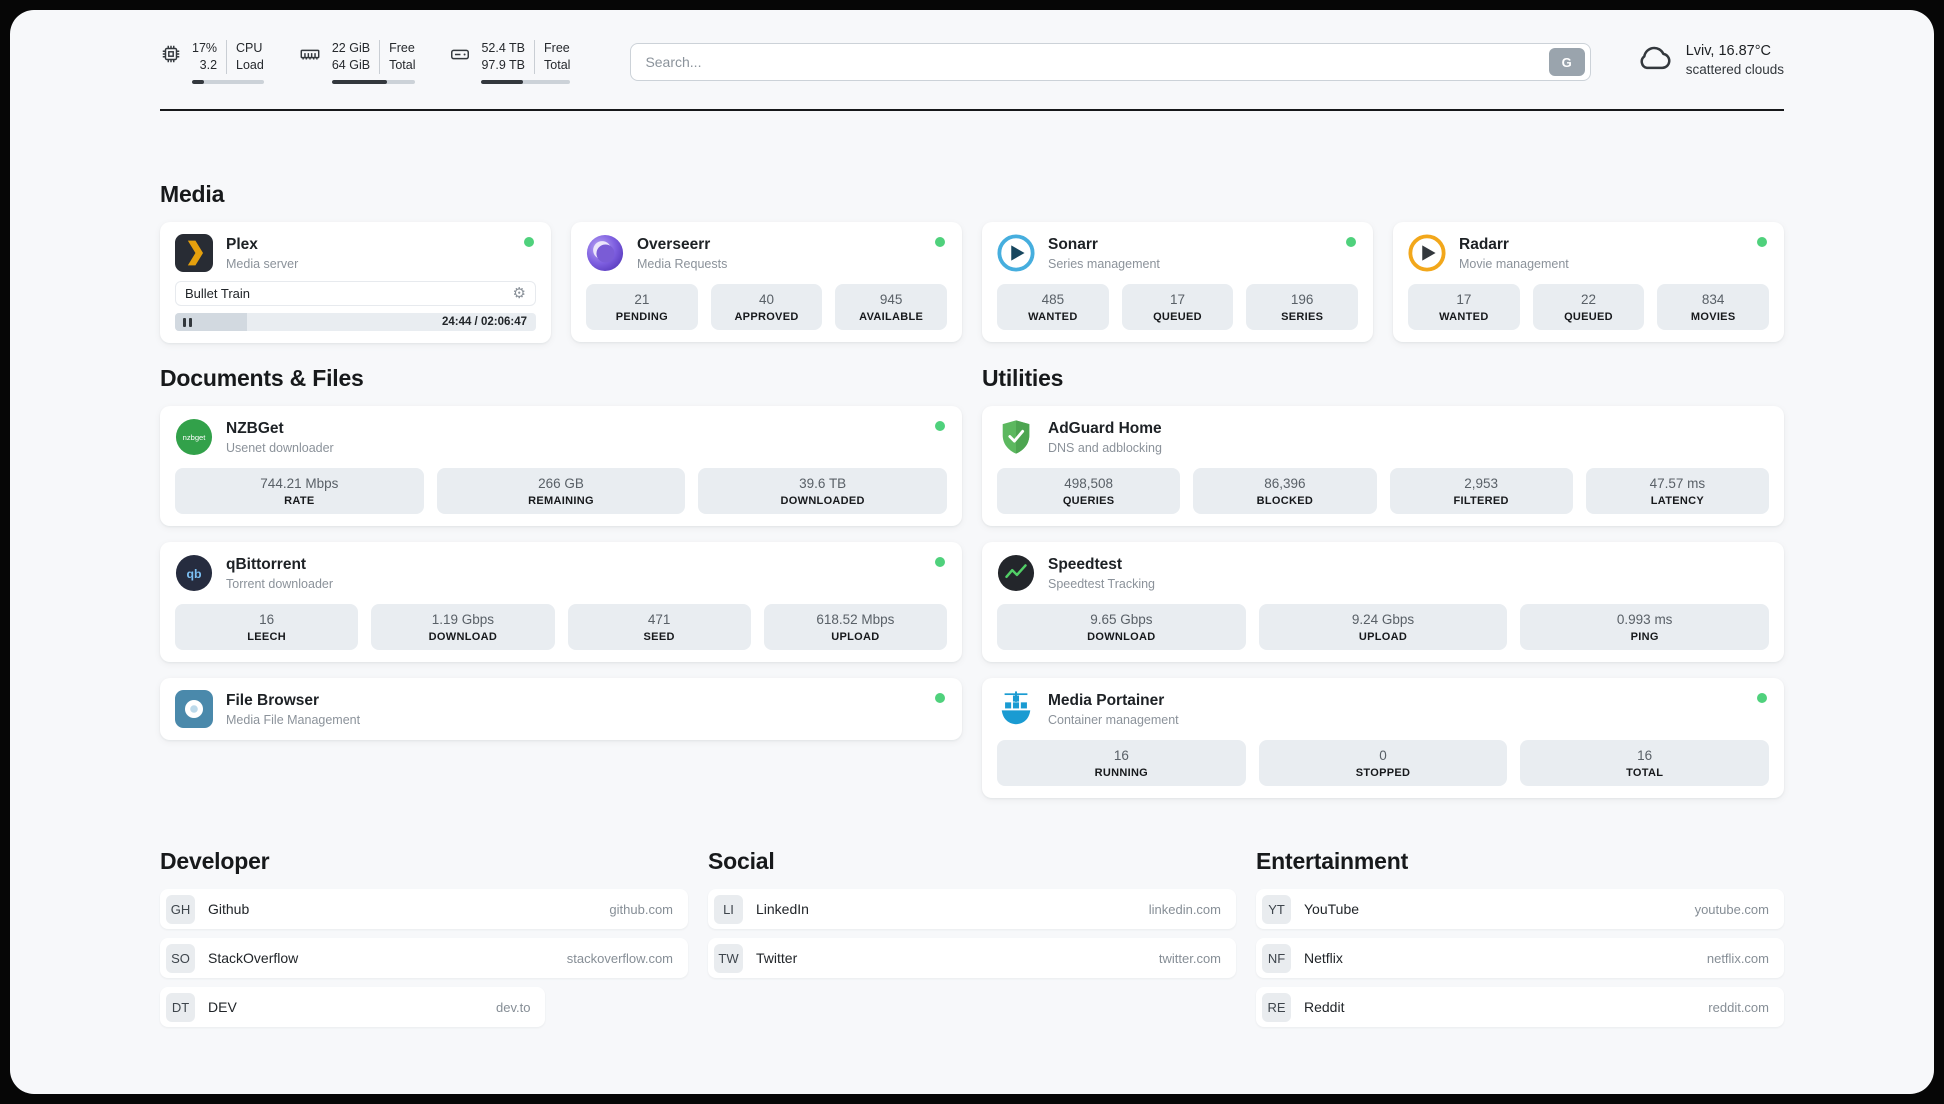 The width and height of the screenshot is (1944, 1104). I want to click on memory-icon, so click(310, 56).